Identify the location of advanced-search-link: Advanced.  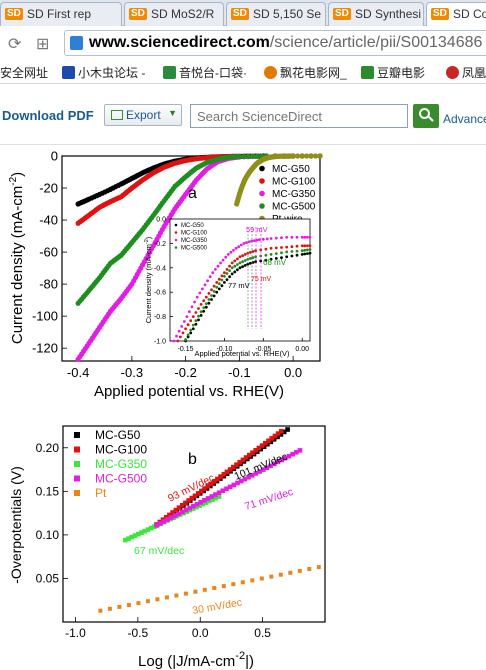
(464, 119).